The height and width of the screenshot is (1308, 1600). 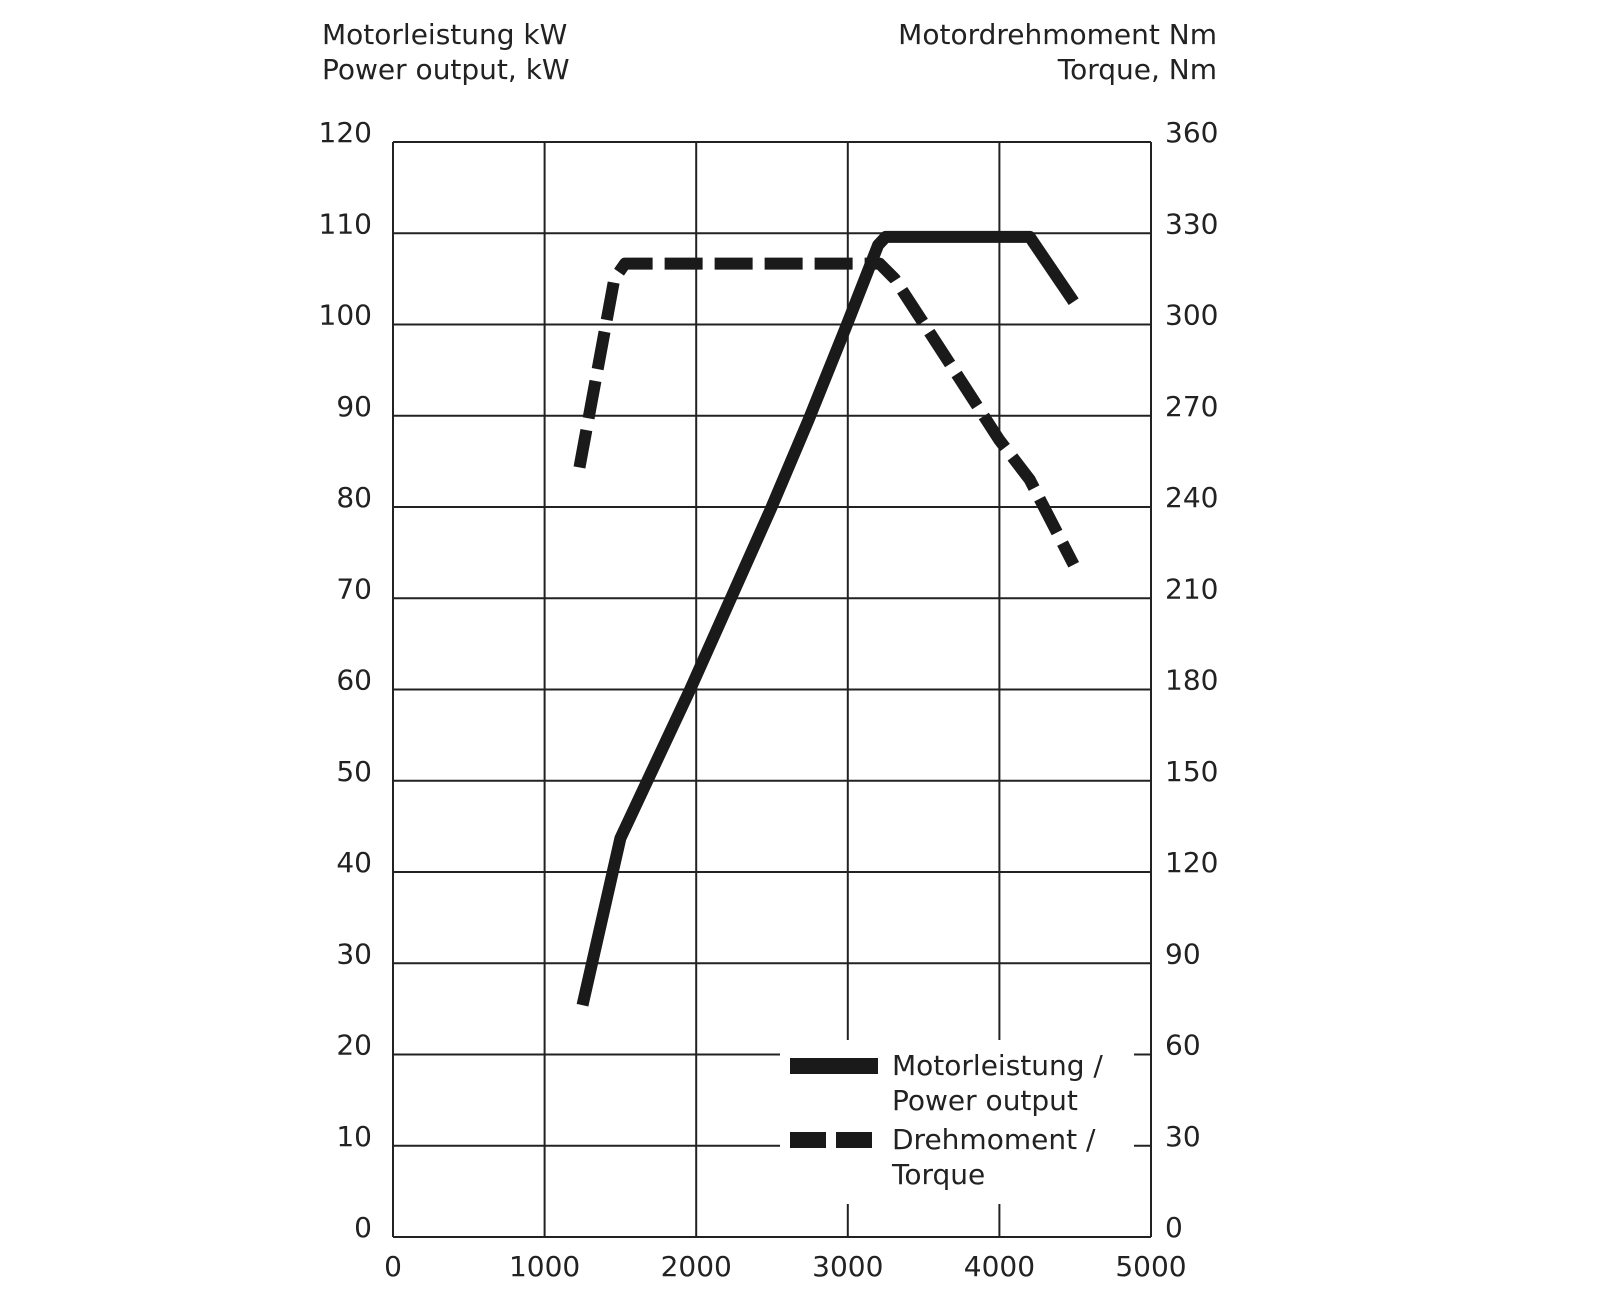 I want to click on y2-axis-title: Torque, Nm, so click(x=1137, y=69).